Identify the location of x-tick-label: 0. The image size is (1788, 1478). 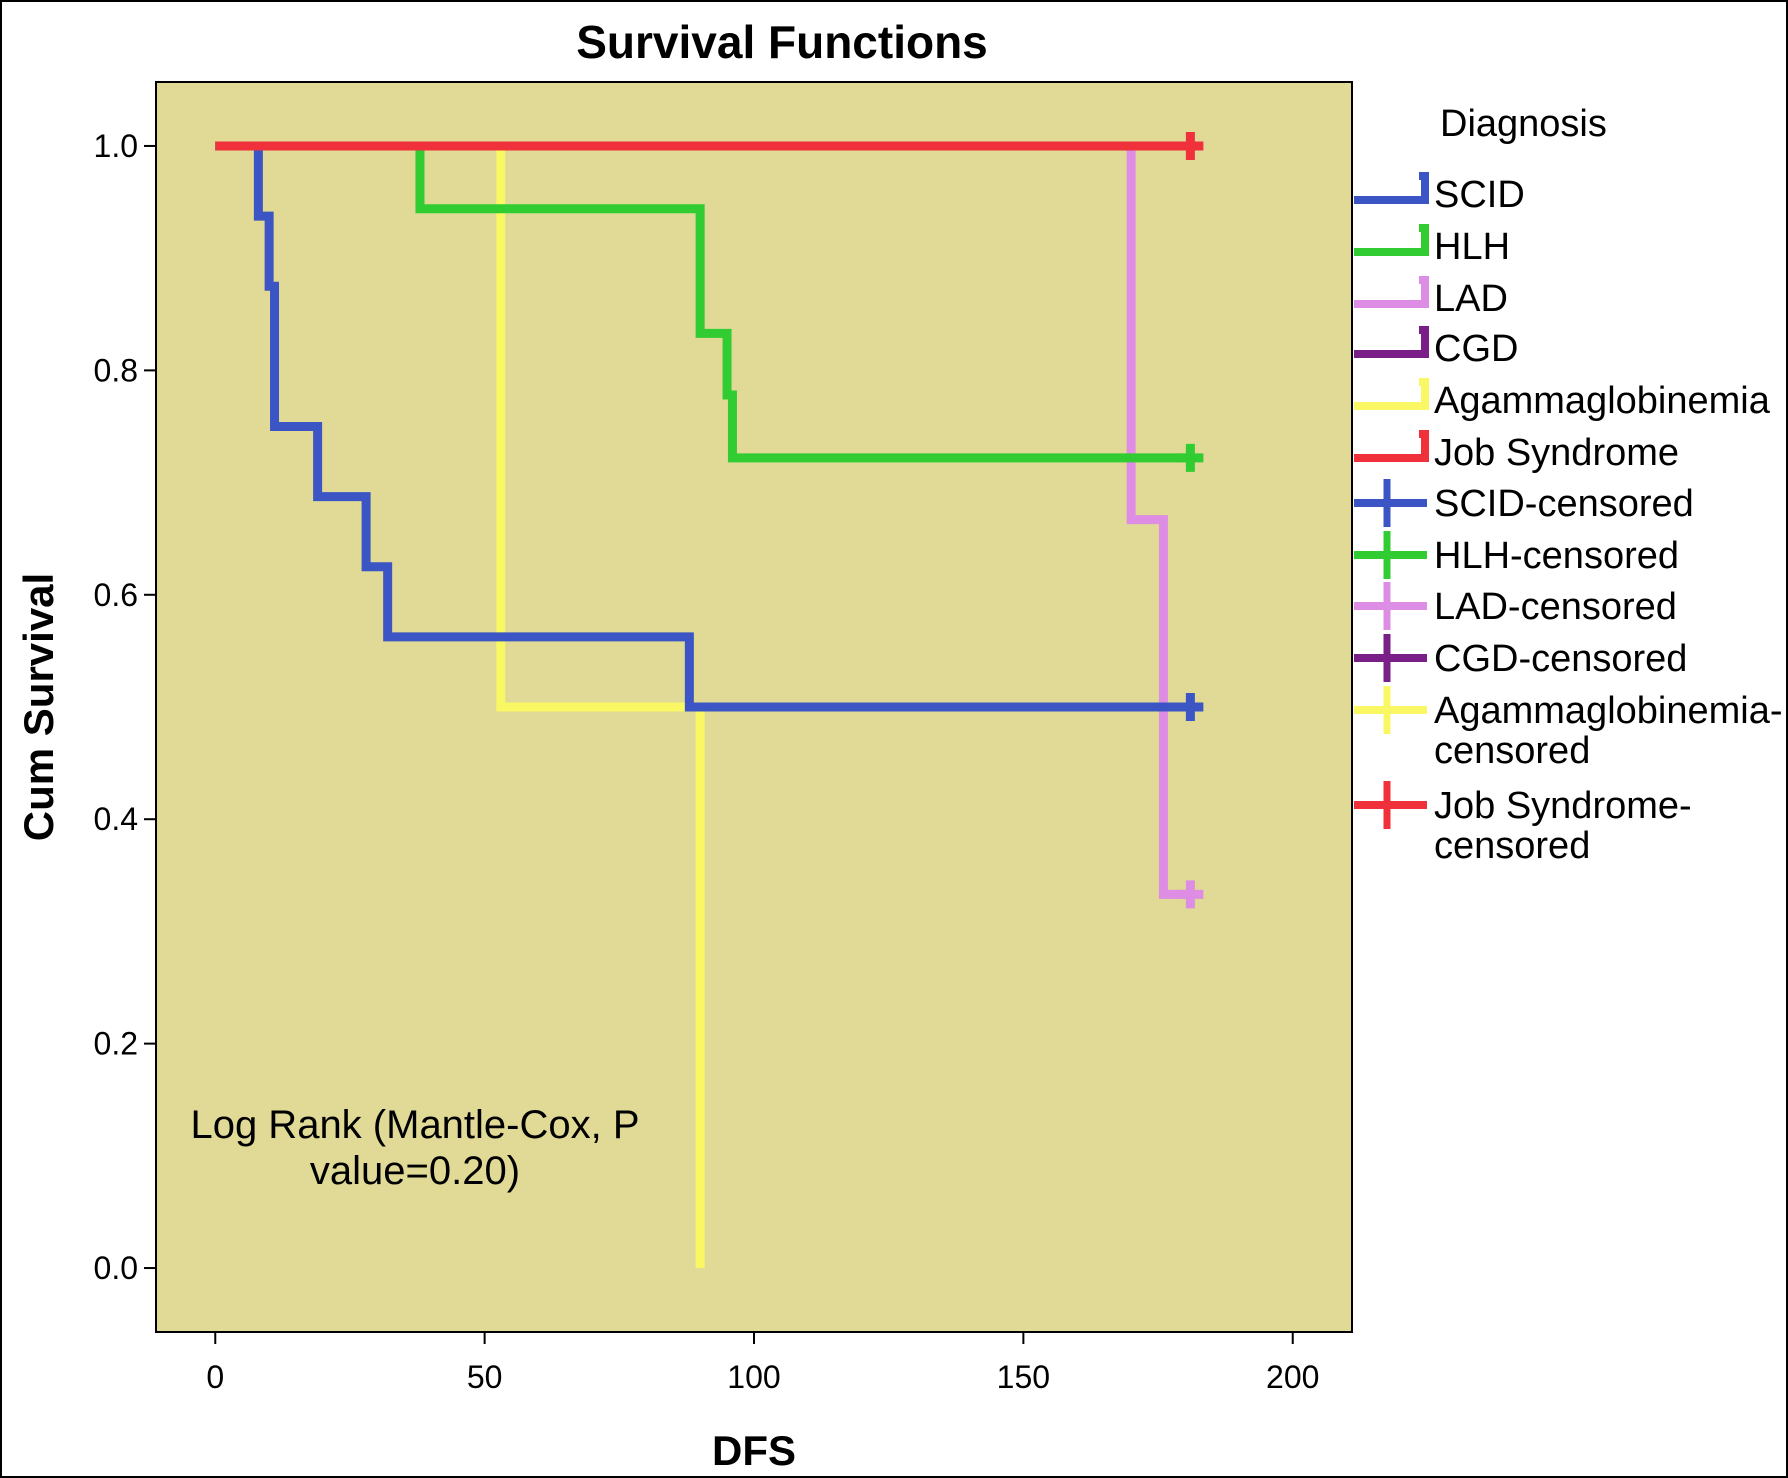
(215, 1377).